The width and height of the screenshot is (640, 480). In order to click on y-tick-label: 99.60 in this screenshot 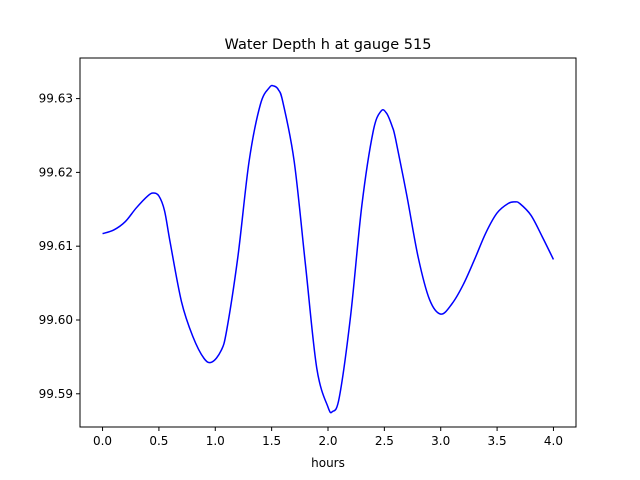, I will do `click(56, 320)`.